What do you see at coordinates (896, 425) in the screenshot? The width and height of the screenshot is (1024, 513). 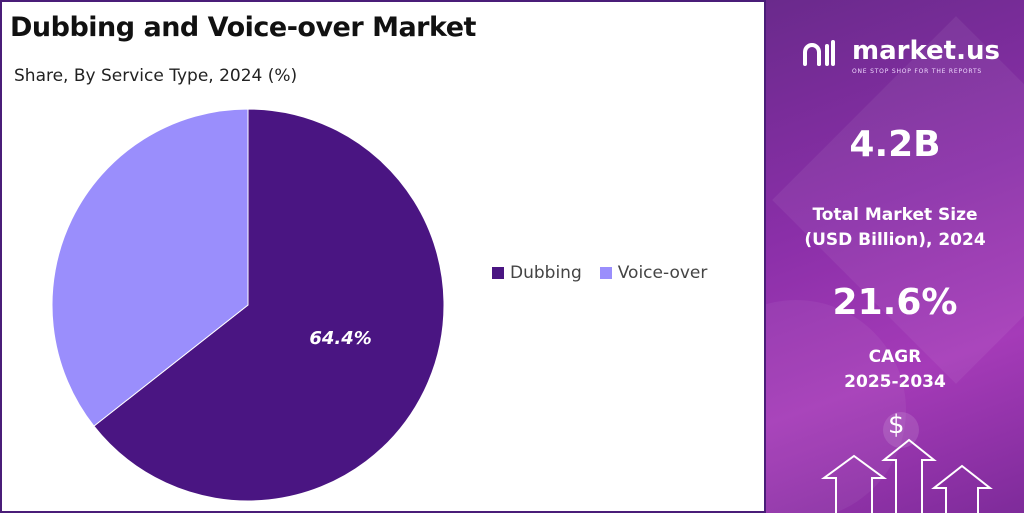 I see `dollar-icon: $` at bounding box center [896, 425].